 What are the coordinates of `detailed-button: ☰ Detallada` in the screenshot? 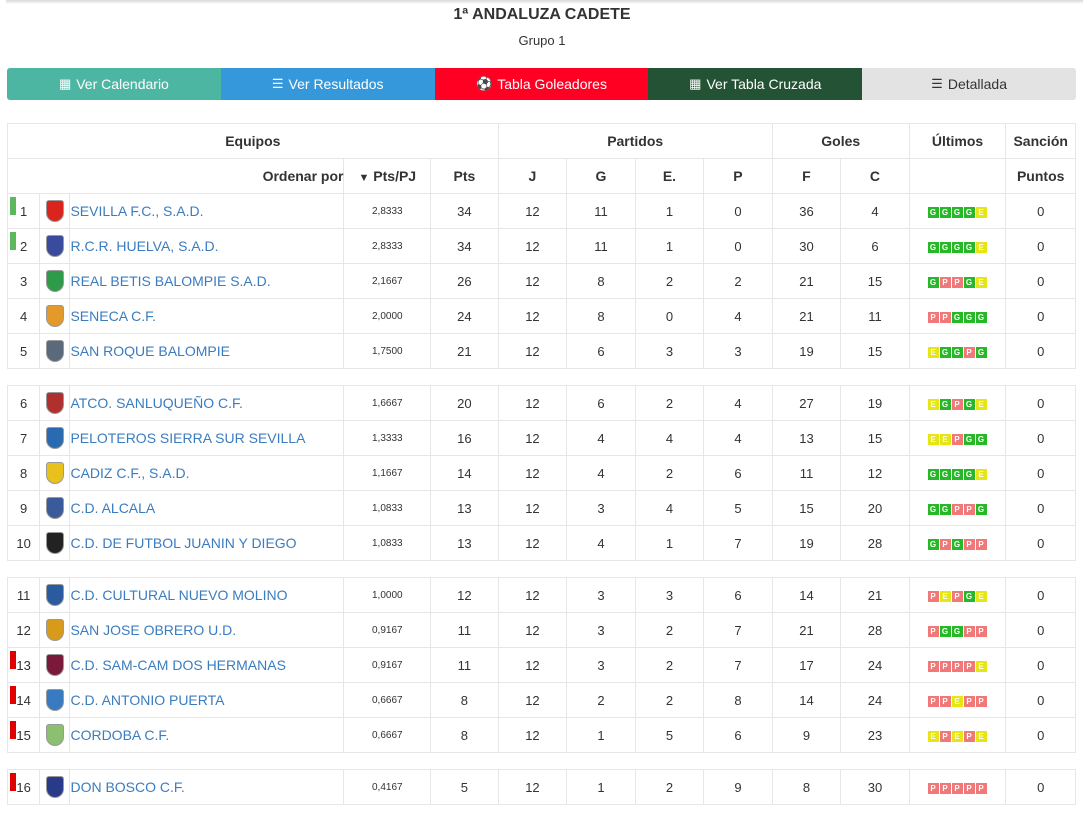 It's located at (969, 84).